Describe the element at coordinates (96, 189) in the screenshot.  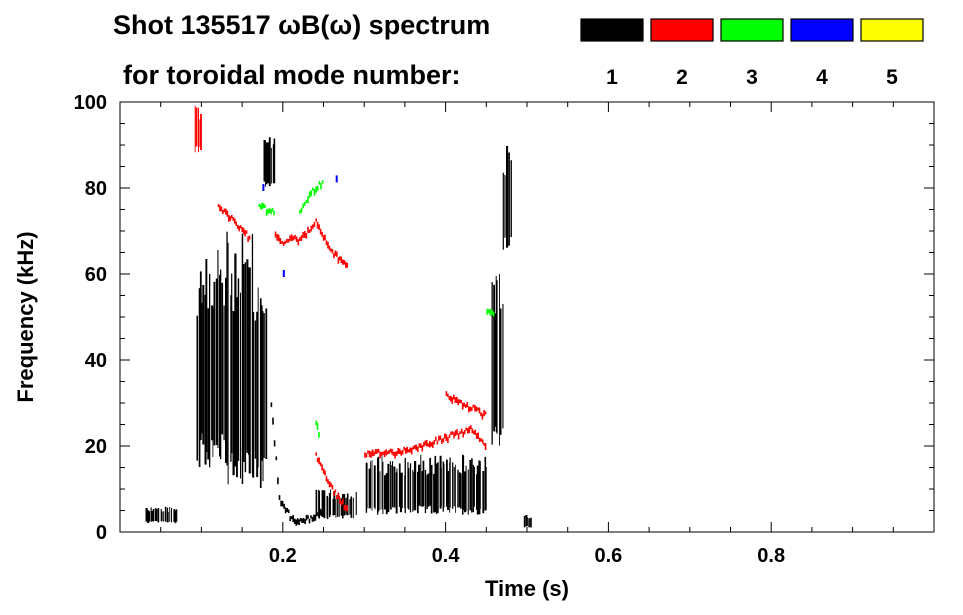
I see `y-tick-label-4: 80` at that location.